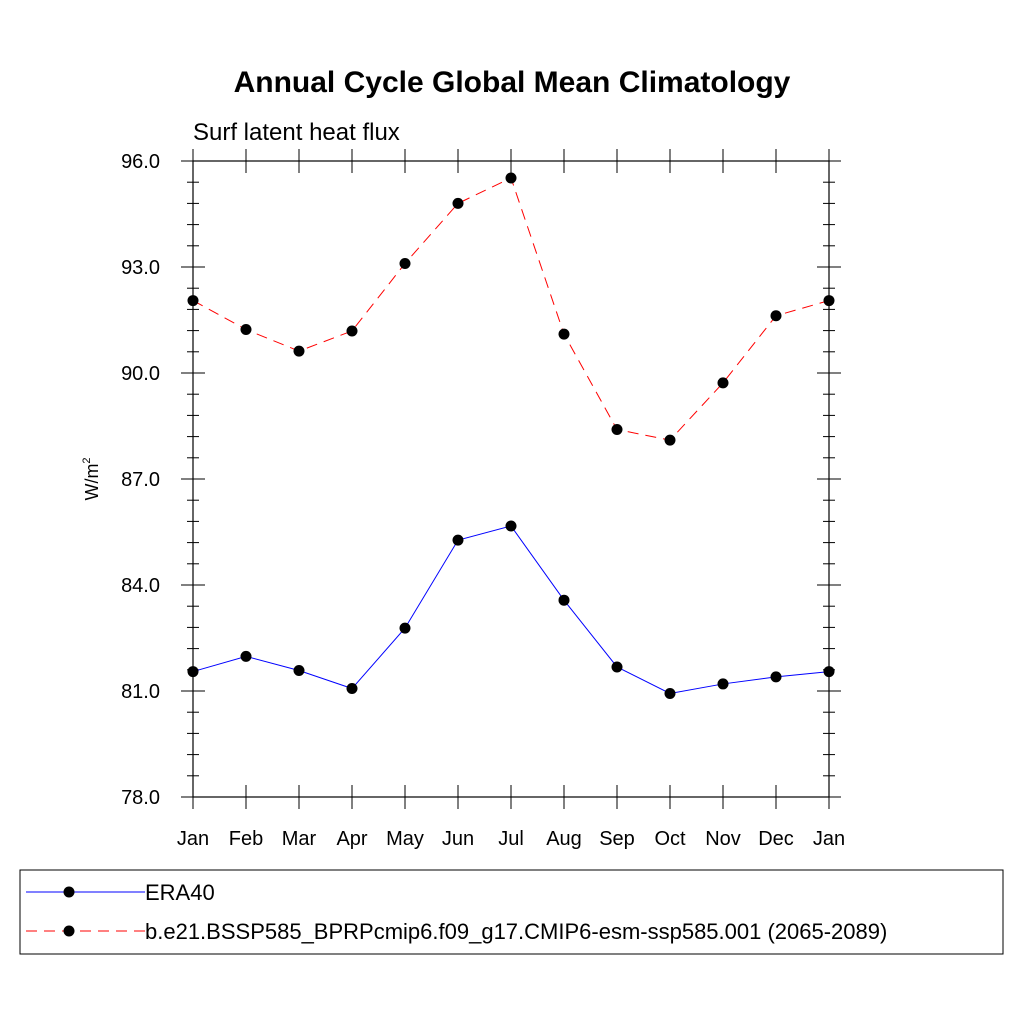 This screenshot has height=1024, width=1024. I want to click on x-tick-label: Jul, so click(511, 839).